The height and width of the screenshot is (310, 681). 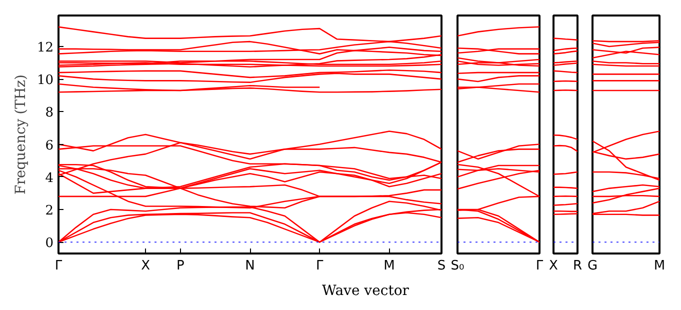 What do you see at coordinates (457, 266) in the screenshot?
I see `x-tick-label: S₀` at bounding box center [457, 266].